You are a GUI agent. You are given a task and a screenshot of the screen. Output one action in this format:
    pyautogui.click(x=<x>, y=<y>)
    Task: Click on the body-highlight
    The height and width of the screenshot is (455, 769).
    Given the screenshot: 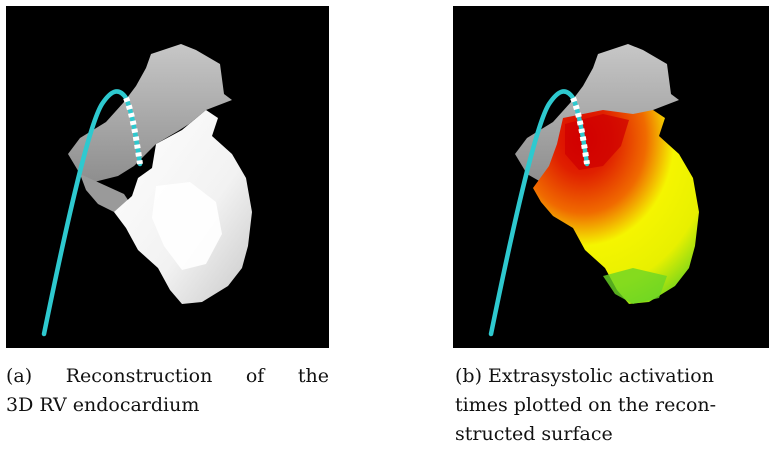 What is the action you would take?
    pyautogui.click(x=187, y=226)
    